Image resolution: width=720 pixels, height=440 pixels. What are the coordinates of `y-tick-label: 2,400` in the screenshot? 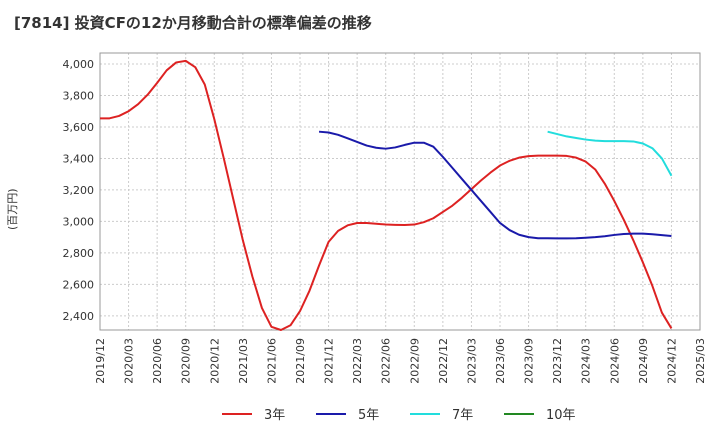 It's located at (79, 316).